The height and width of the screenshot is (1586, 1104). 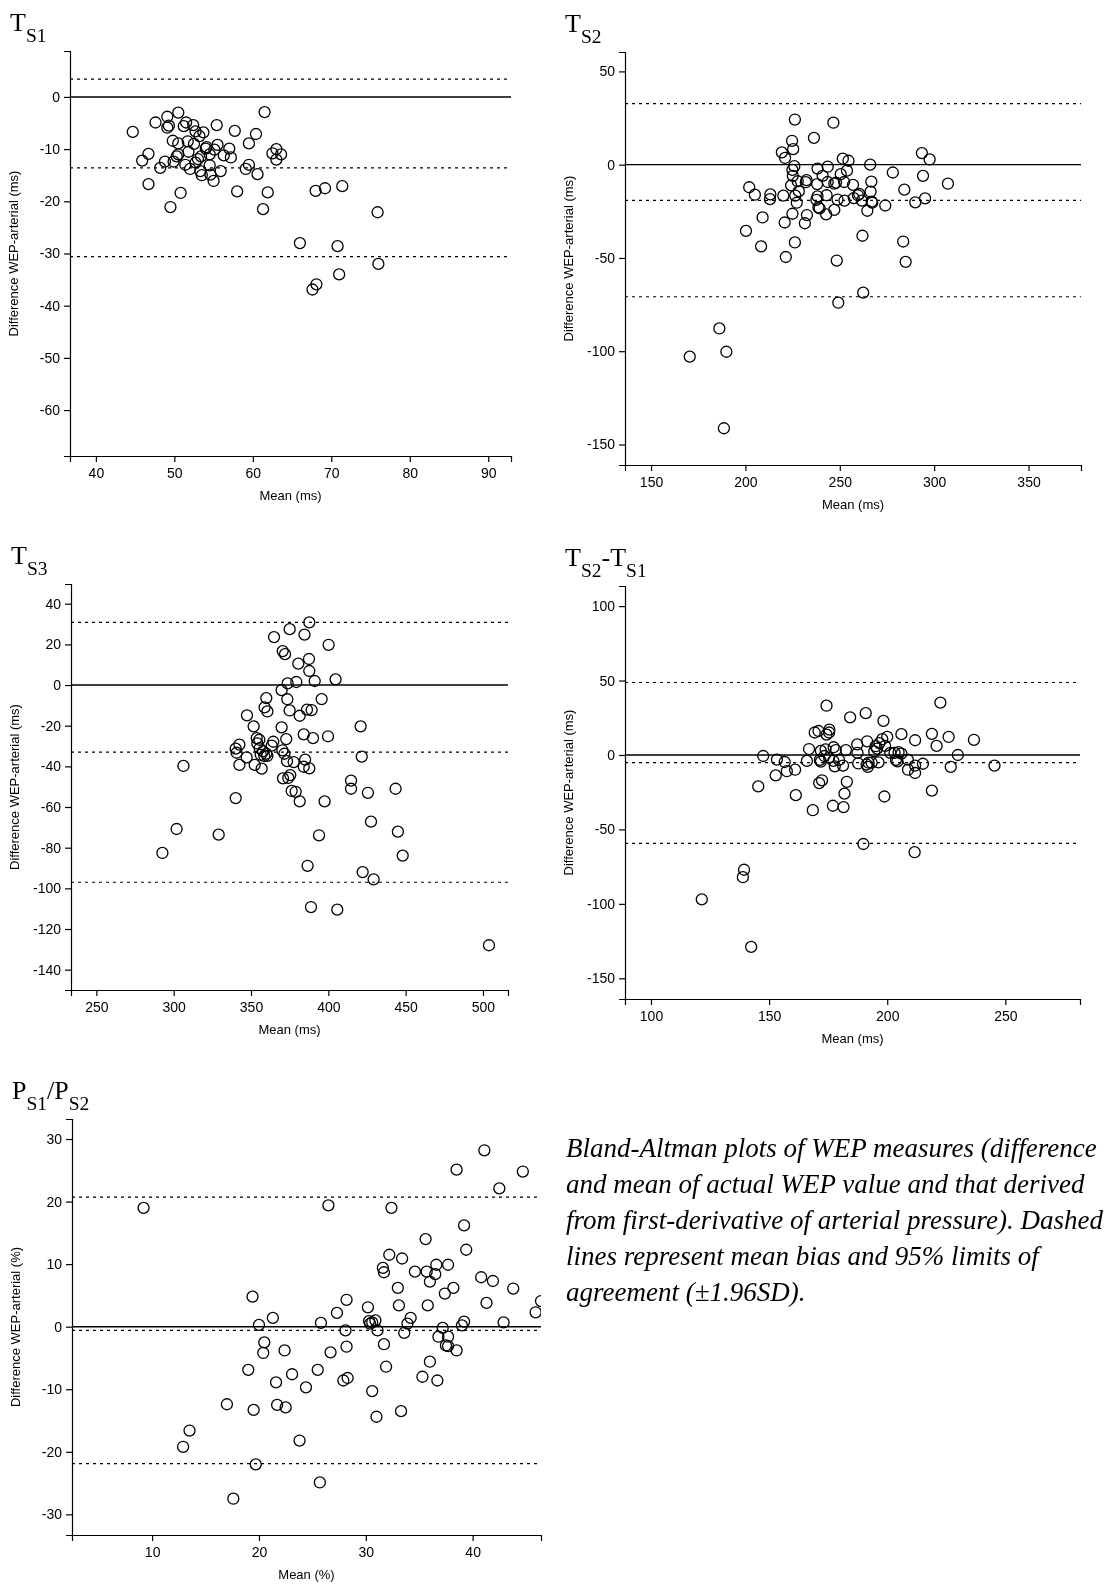 I want to click on x-tick-label: 50, so click(x=175, y=472).